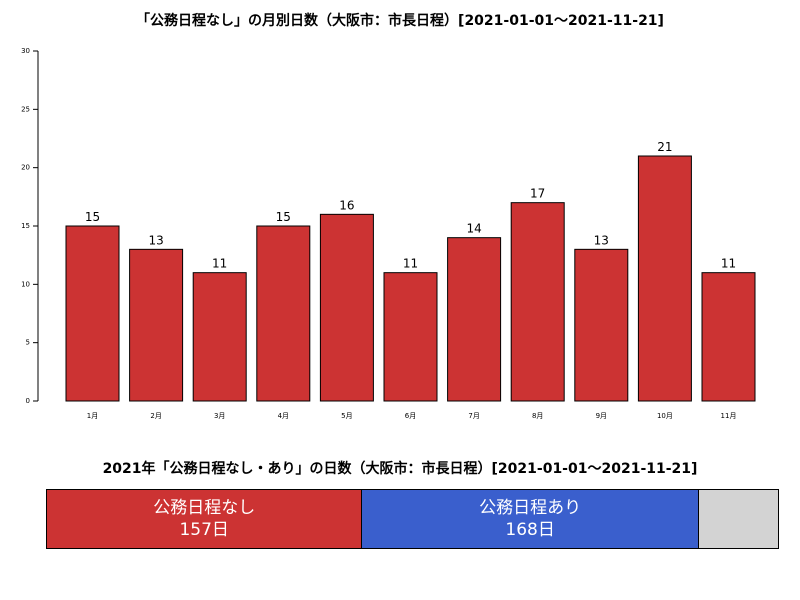 This screenshot has height=600, width=800. Describe the element at coordinates (537, 416) in the screenshot. I see `x-tick-label: 8月` at that location.